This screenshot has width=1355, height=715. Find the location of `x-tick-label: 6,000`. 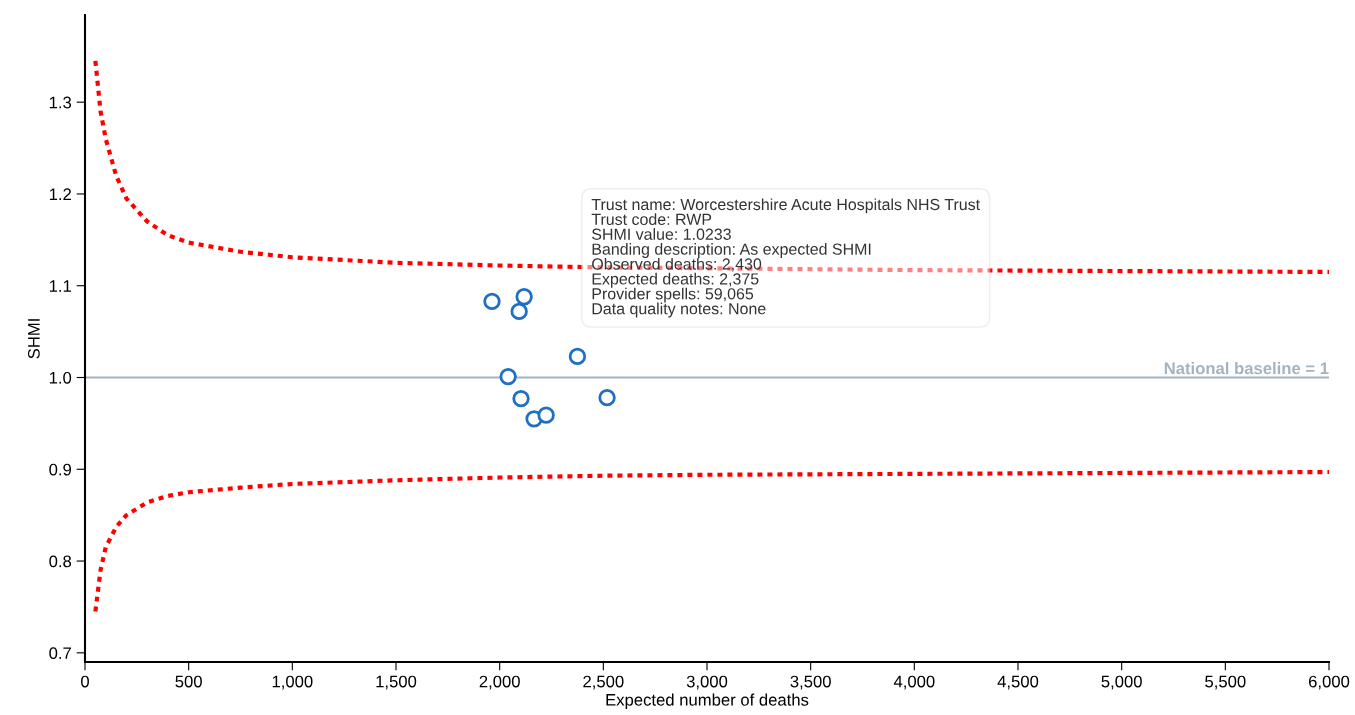

x-tick-label: 6,000 is located at coordinates (1329, 682).